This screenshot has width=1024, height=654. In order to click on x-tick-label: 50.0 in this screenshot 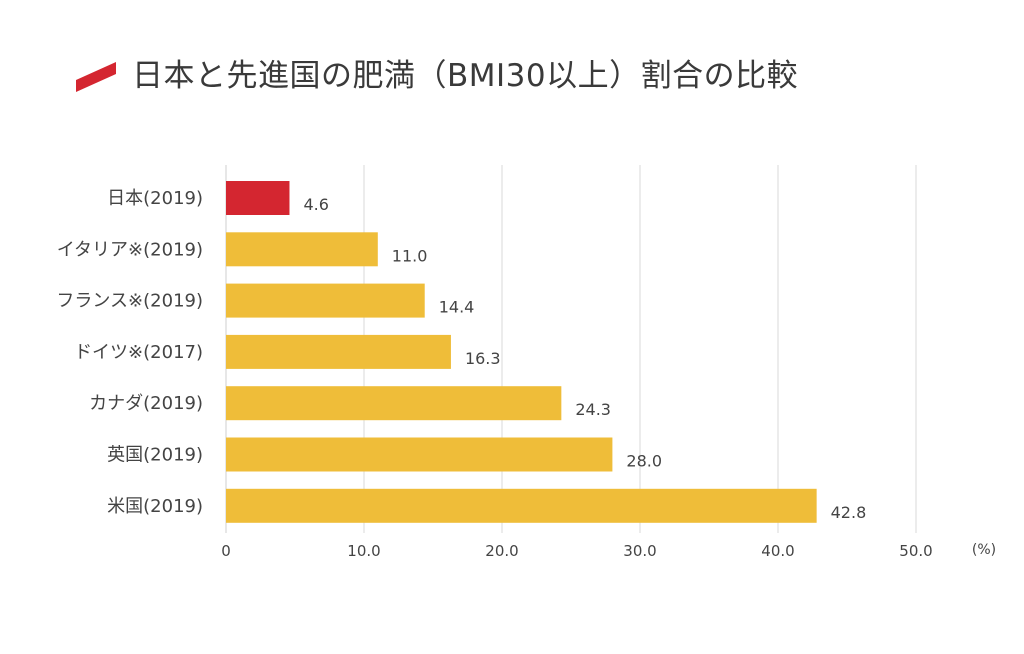, I will do `click(915, 551)`.